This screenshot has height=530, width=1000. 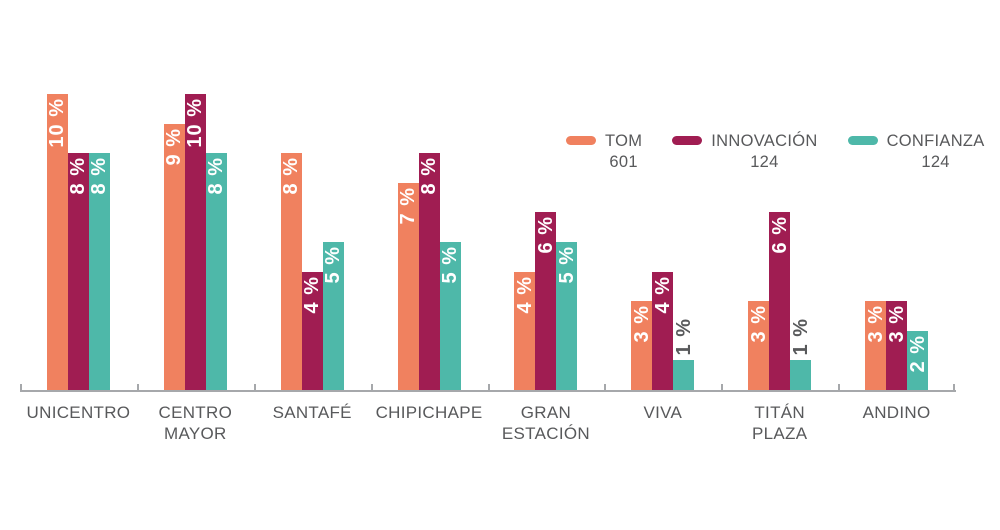 What do you see at coordinates (780, 423) in the screenshot?
I see `category-label-tit-n-plaza: TITÁN PLAZA` at bounding box center [780, 423].